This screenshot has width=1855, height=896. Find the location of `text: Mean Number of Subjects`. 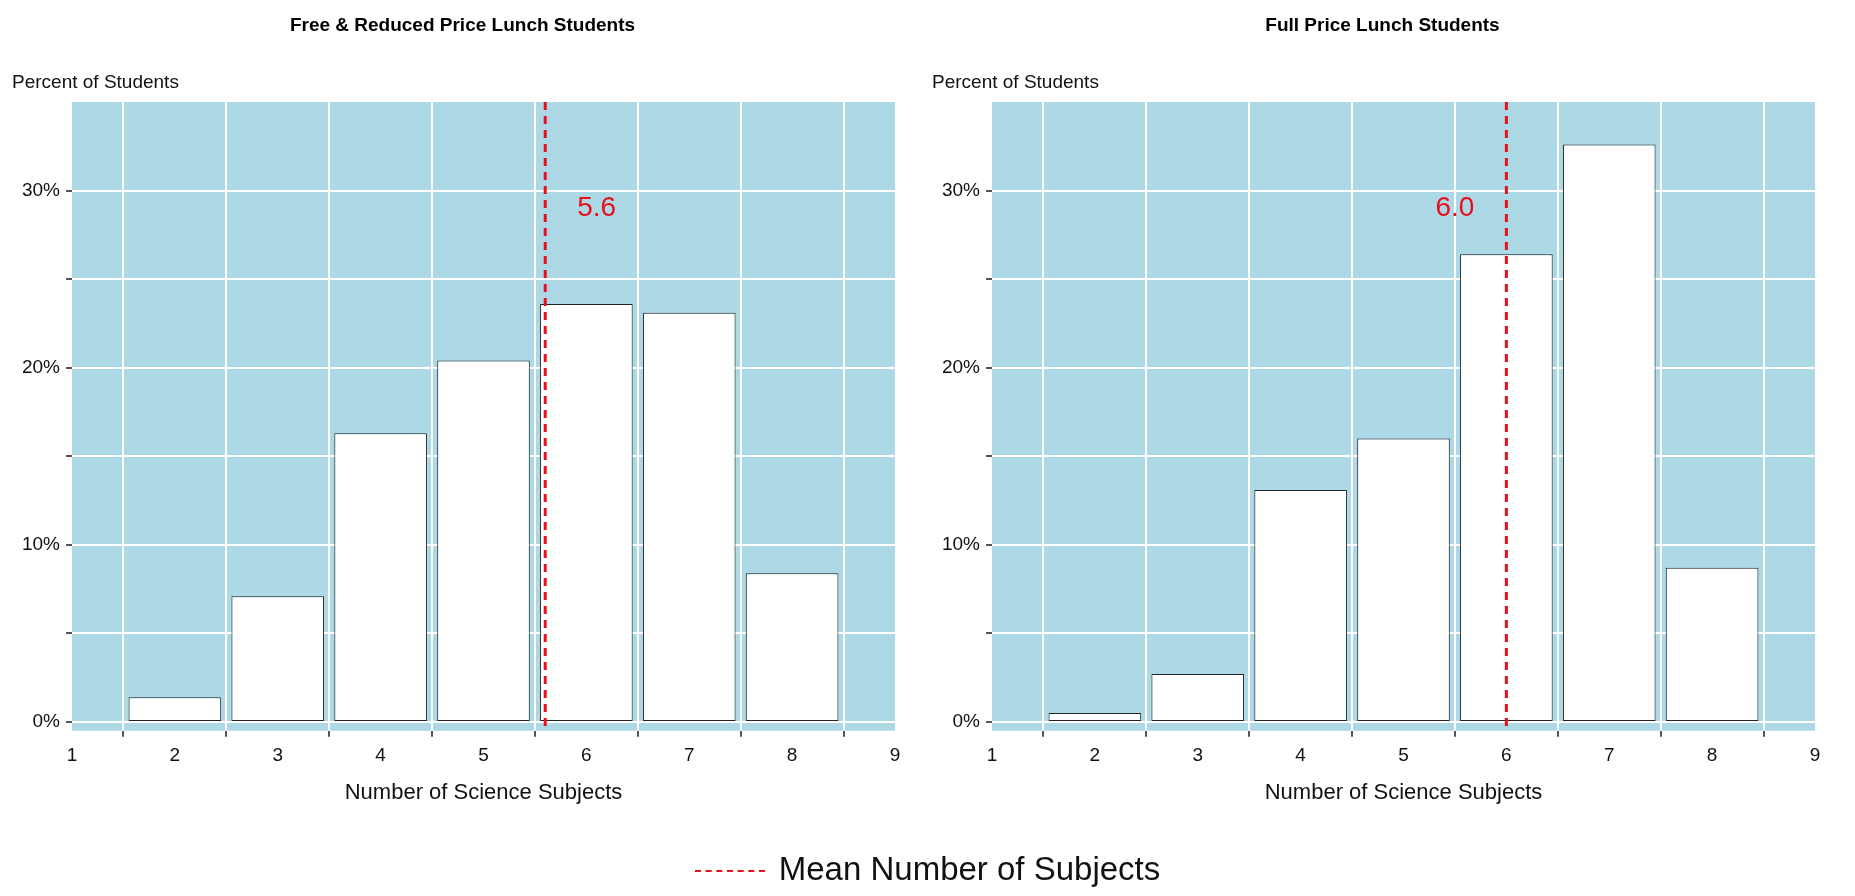

text: Mean Number of Subjects is located at coordinates (969, 868).